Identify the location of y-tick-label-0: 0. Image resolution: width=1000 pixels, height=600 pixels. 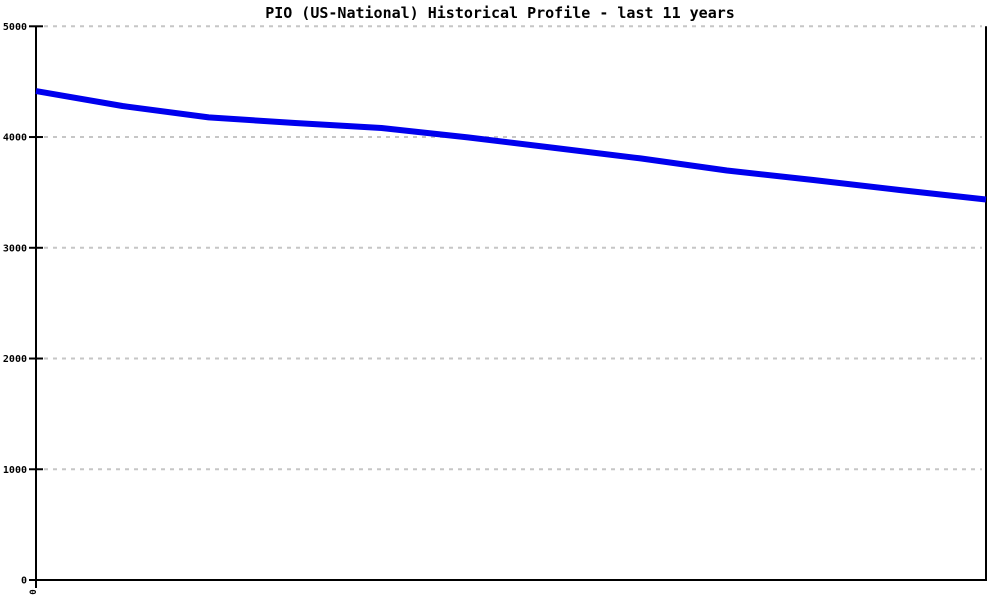
(24, 581).